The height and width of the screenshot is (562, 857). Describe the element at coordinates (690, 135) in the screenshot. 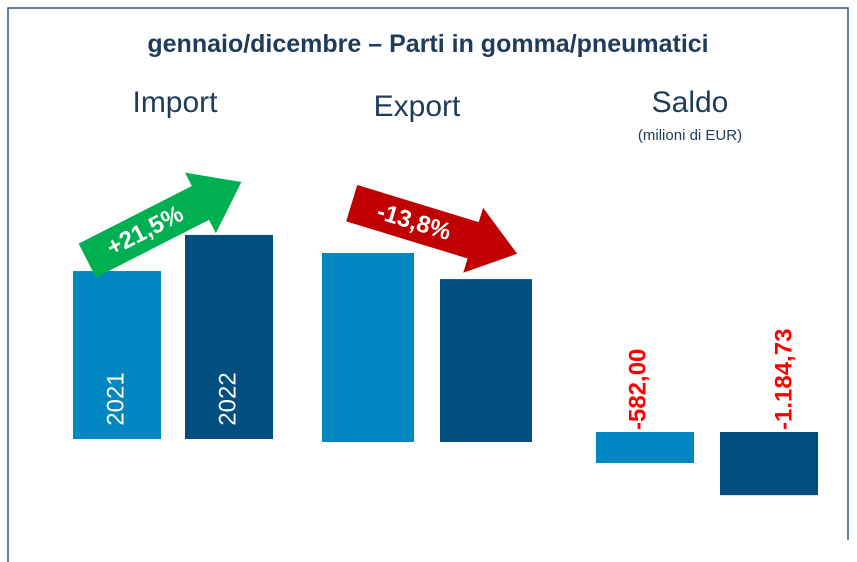

I see `panel-subtitle: (milioni di EUR)` at that location.